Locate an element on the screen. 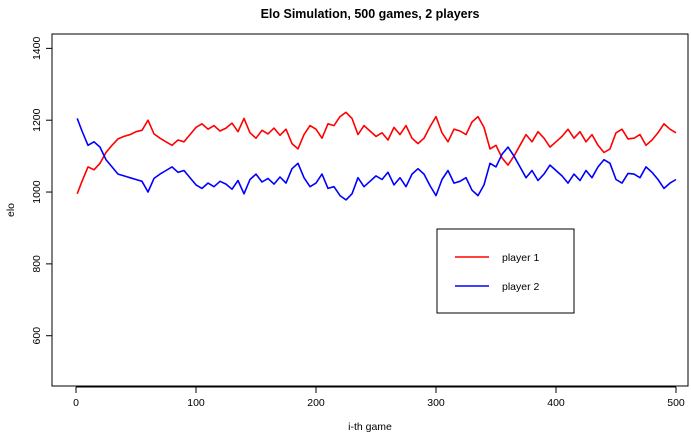 This screenshot has height=434, width=691. y-tick-label: 1400 is located at coordinates (37, 49).